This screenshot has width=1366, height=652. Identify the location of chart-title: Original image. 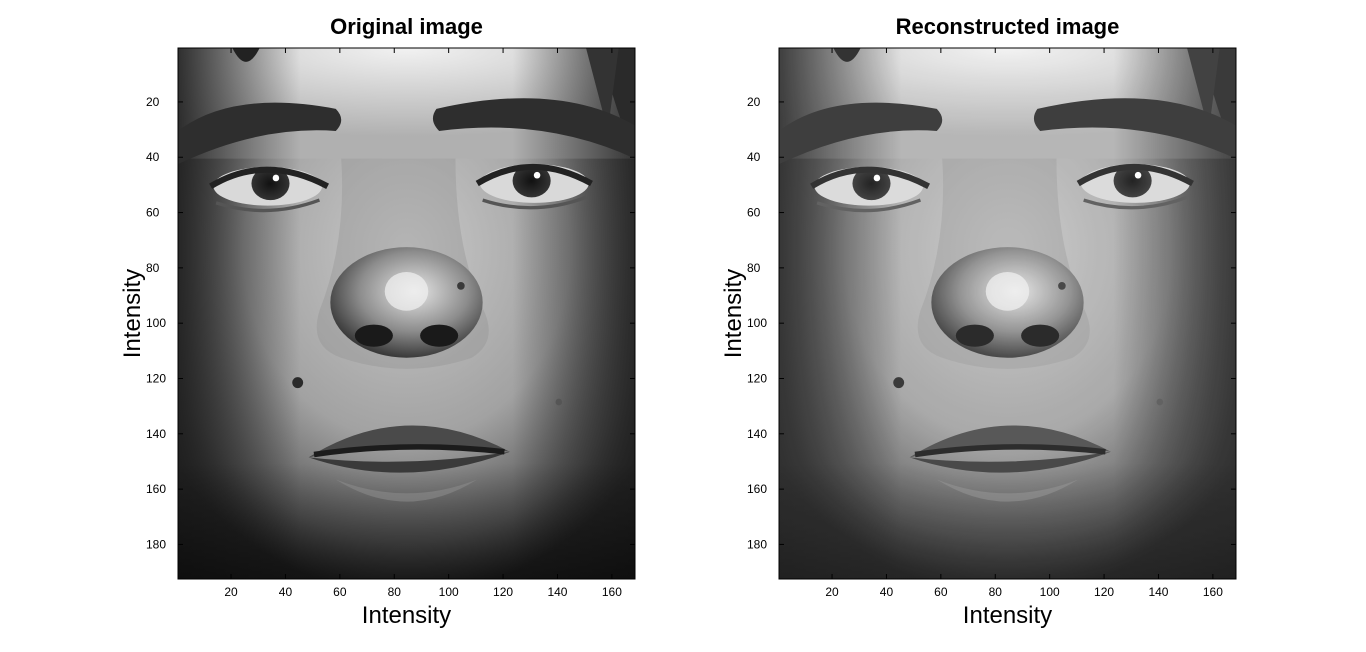
(406, 26).